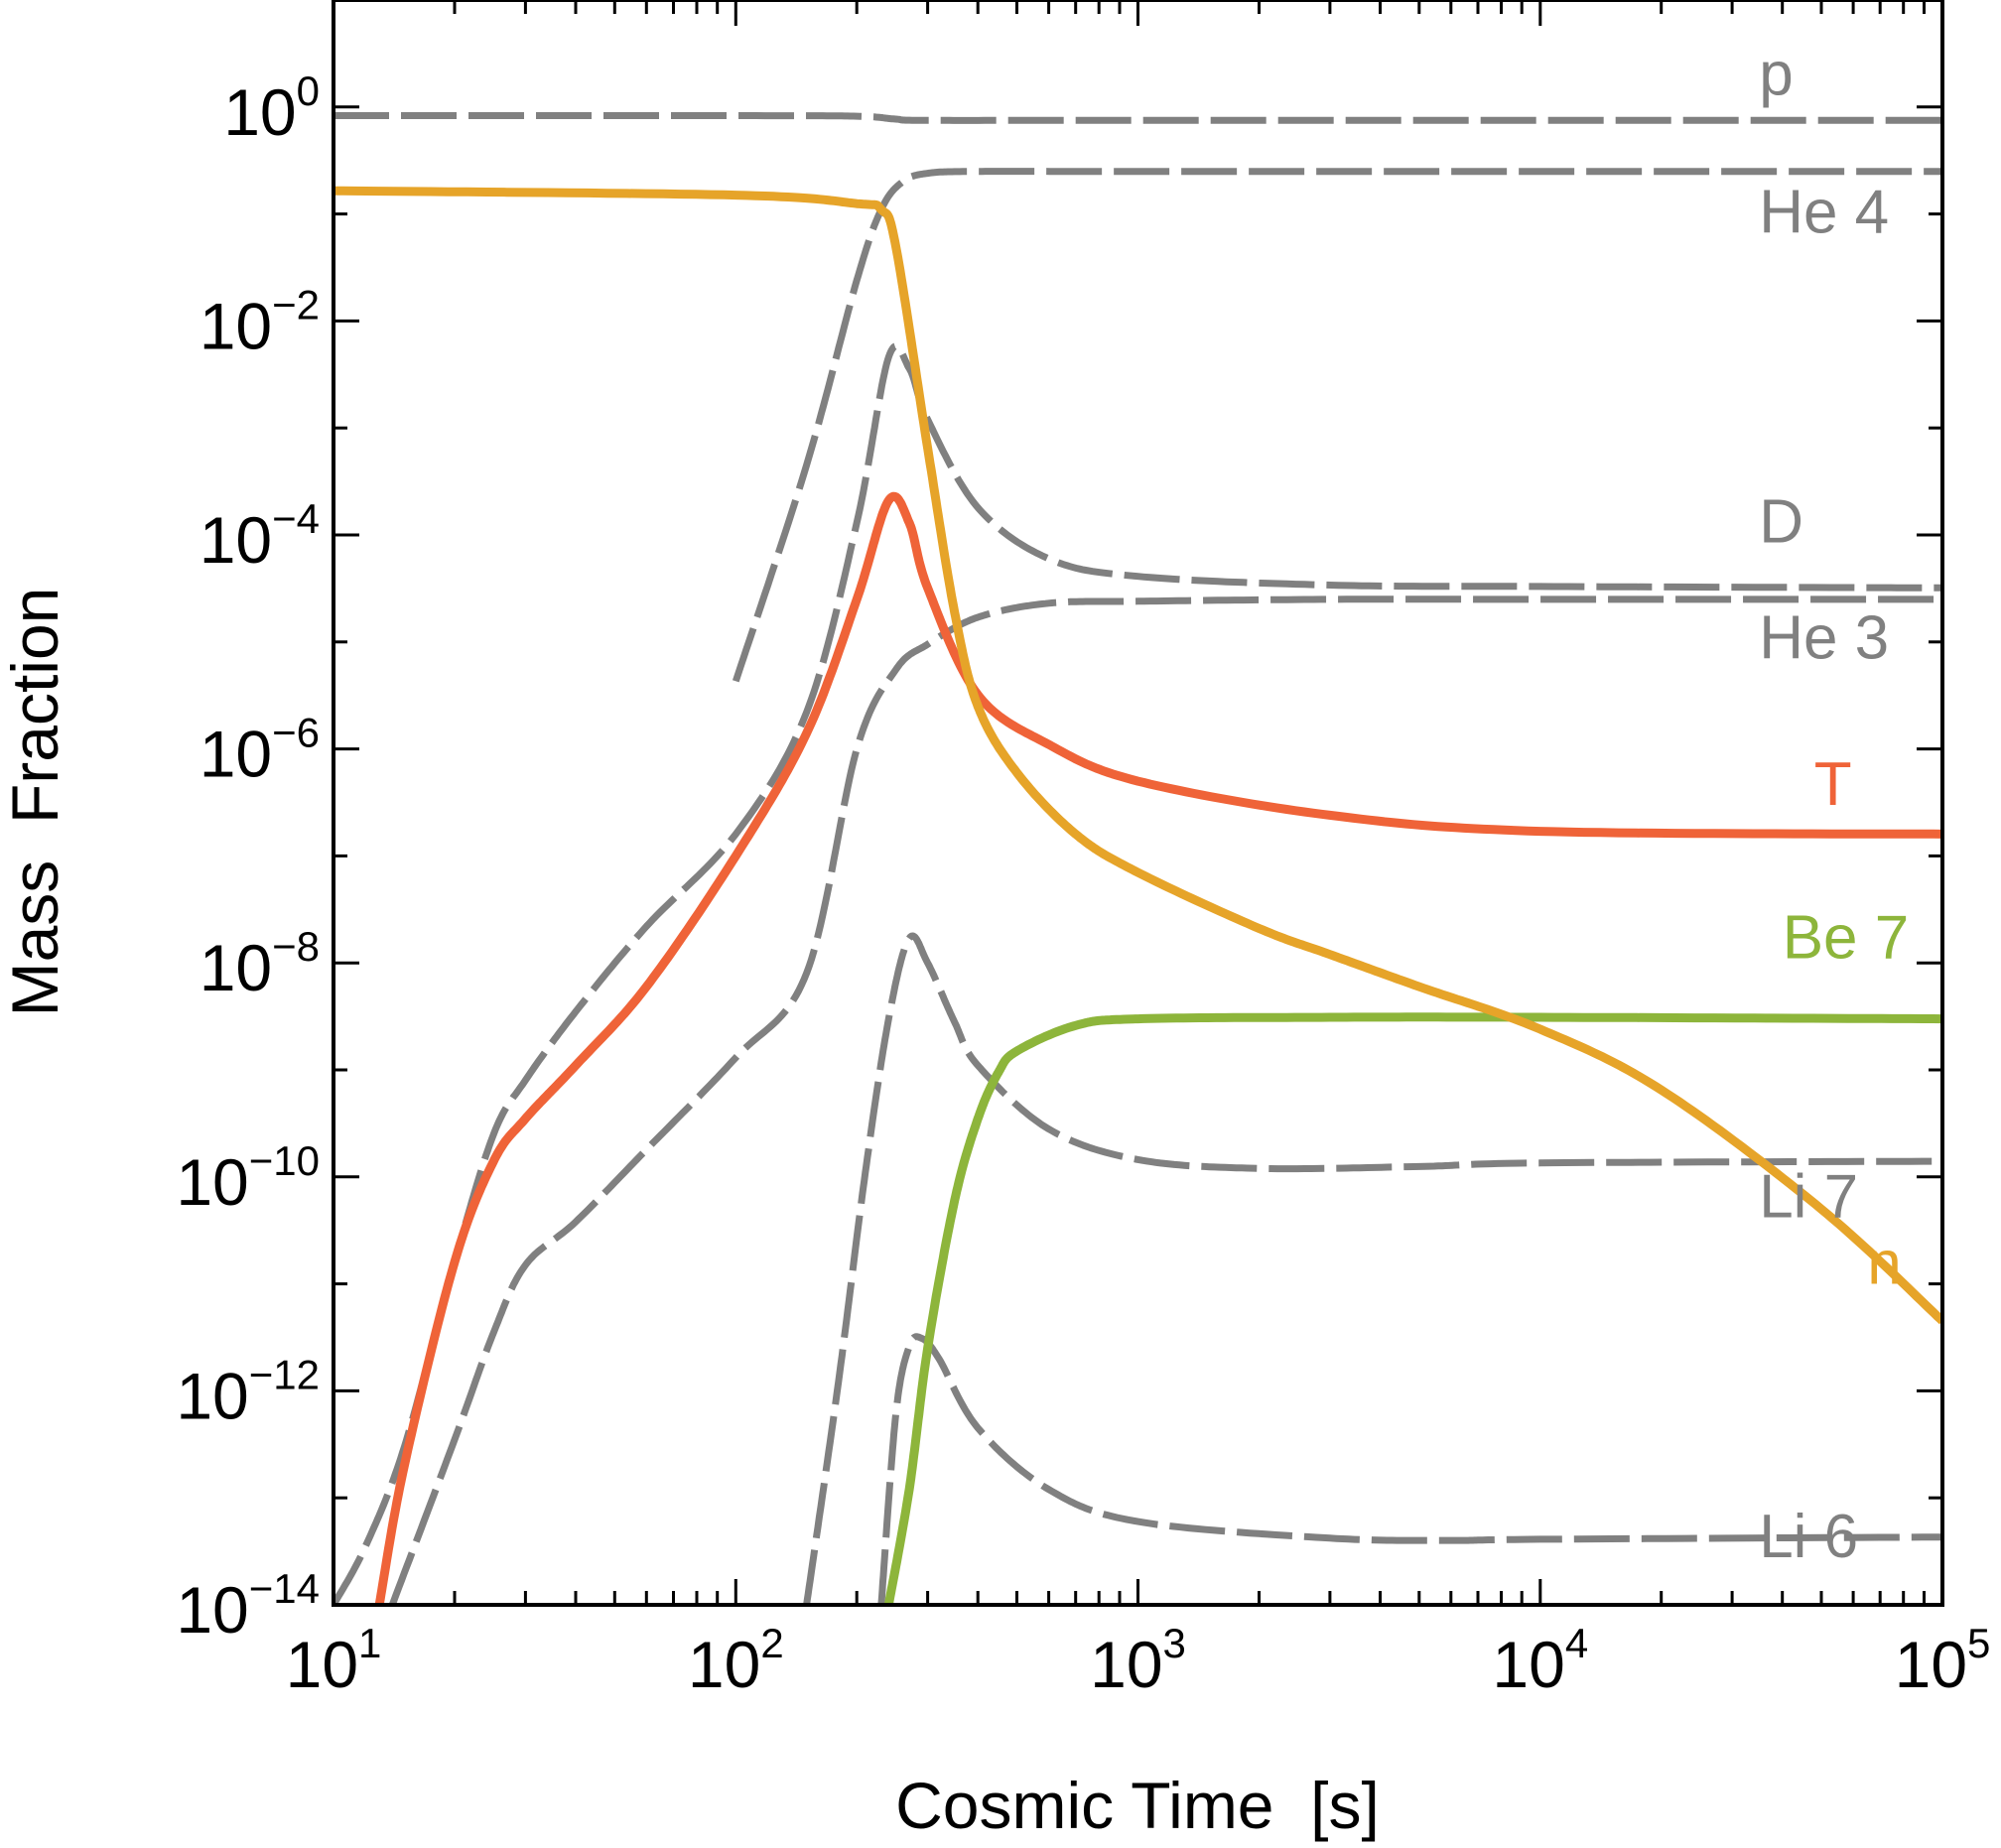 The height and width of the screenshot is (1848, 2001). What do you see at coordinates (1943, 1660) in the screenshot?
I see `x-tick-label: 10⁵` at bounding box center [1943, 1660].